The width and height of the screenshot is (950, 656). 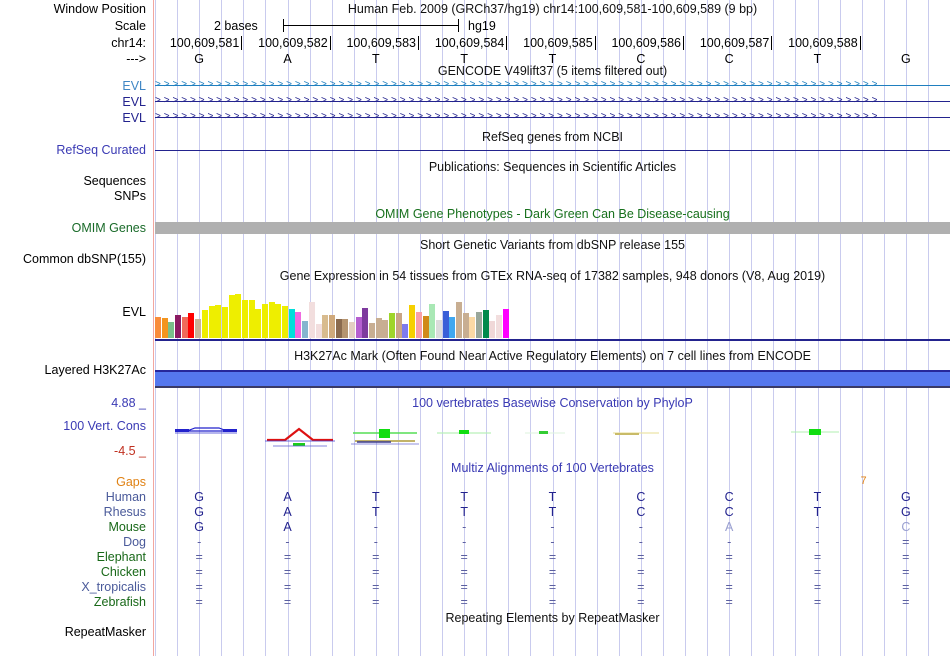 I want to click on track-label-layered-h3k27ac: Layered H3K27Ac, so click(x=95, y=370).